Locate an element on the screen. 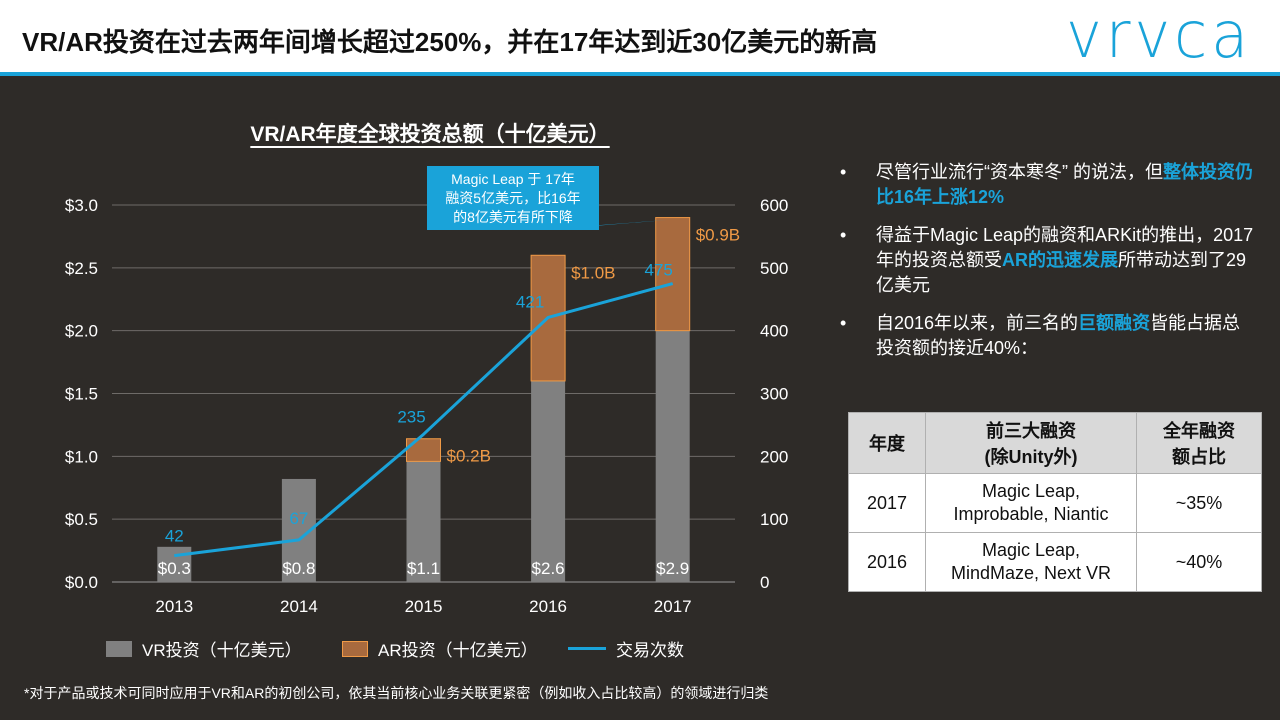  bullet-text: 所带动达到了29亿美元 is located at coordinates (1061, 272).